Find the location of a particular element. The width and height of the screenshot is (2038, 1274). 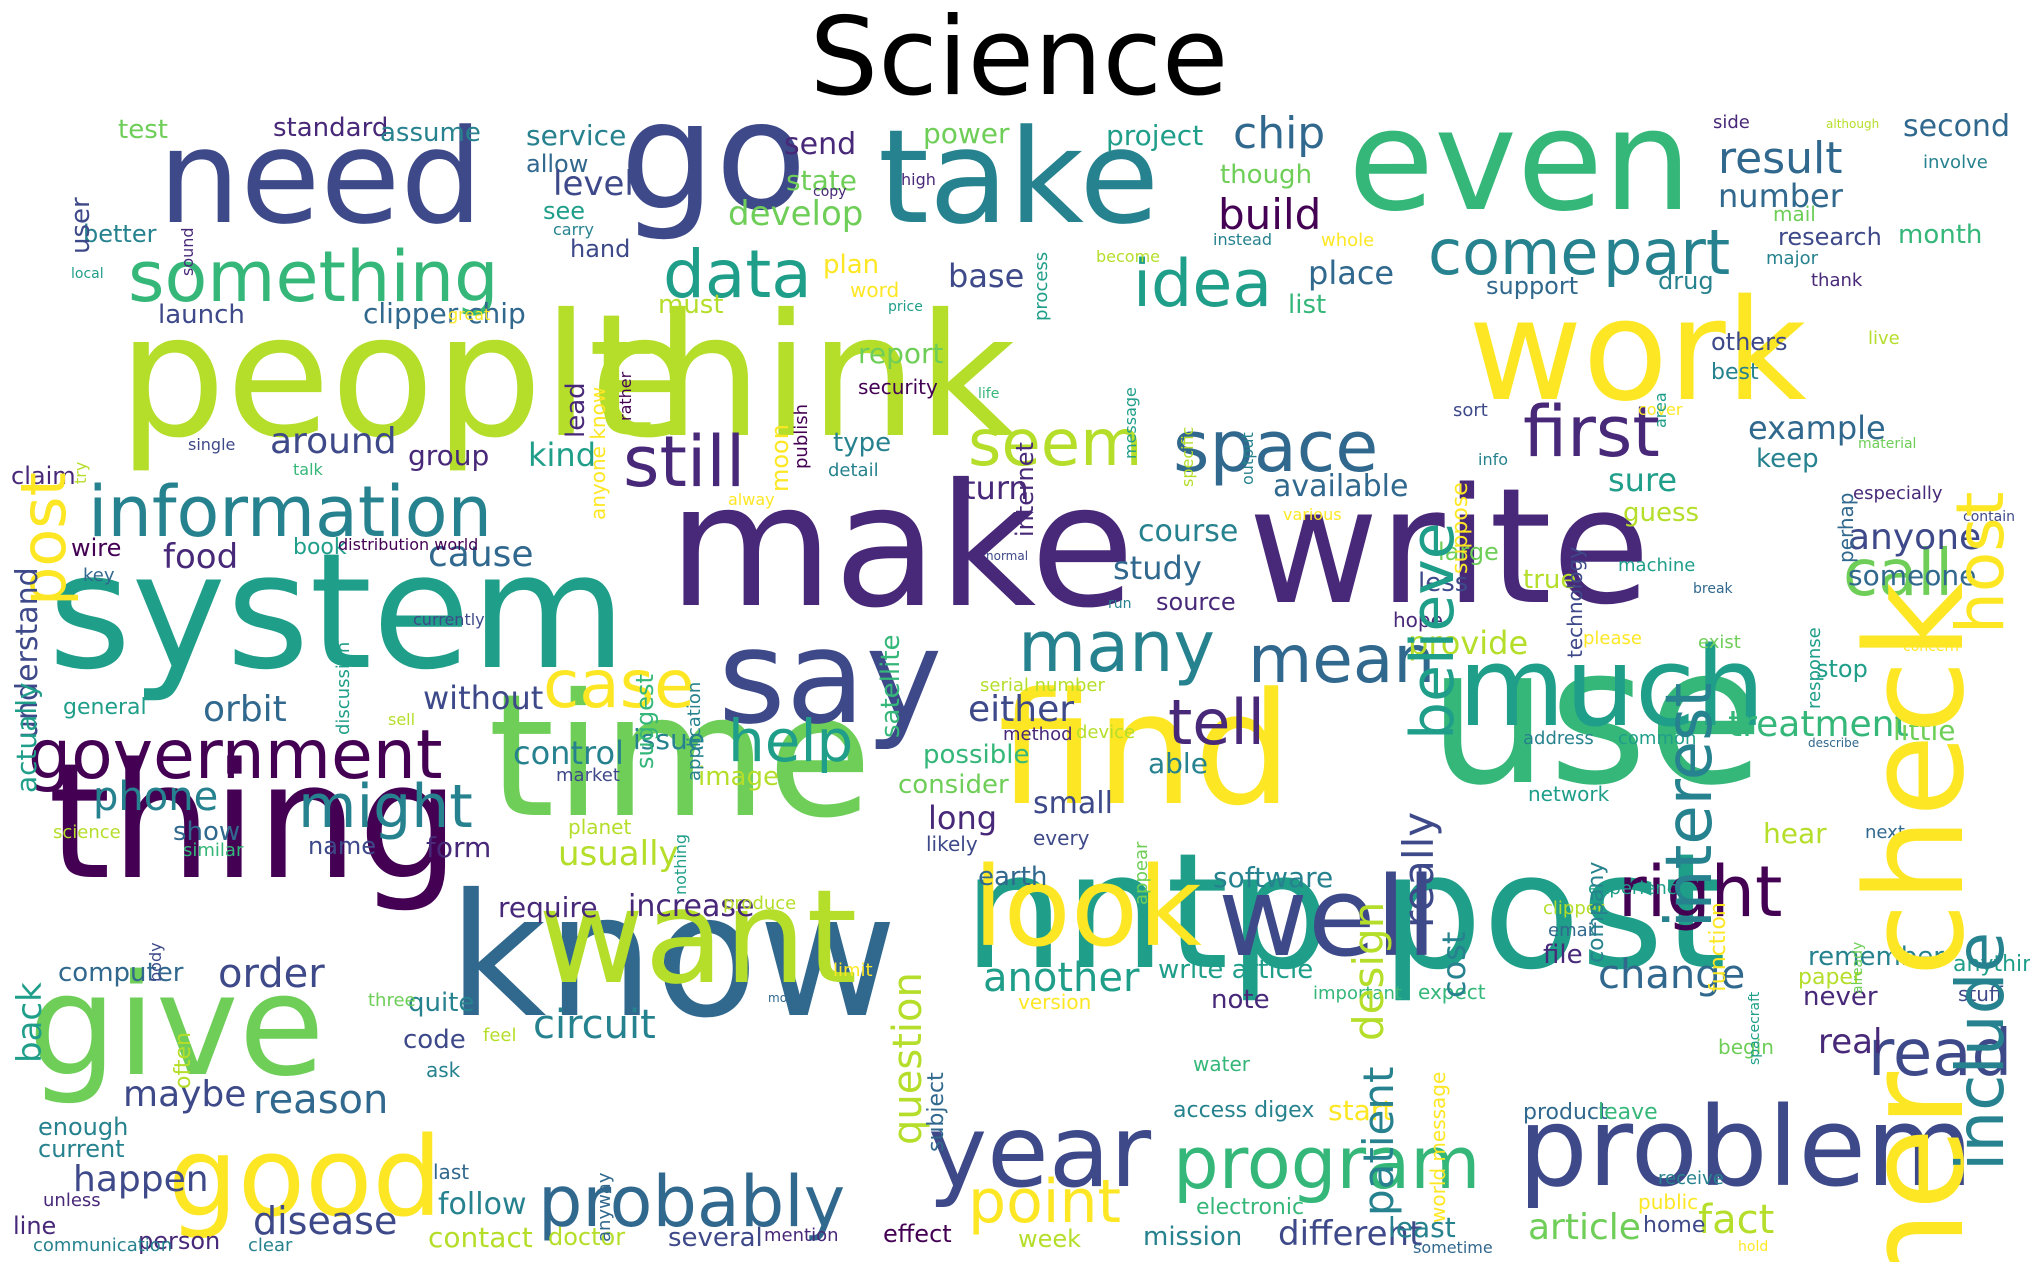

word-single: detail is located at coordinates (853, 470).